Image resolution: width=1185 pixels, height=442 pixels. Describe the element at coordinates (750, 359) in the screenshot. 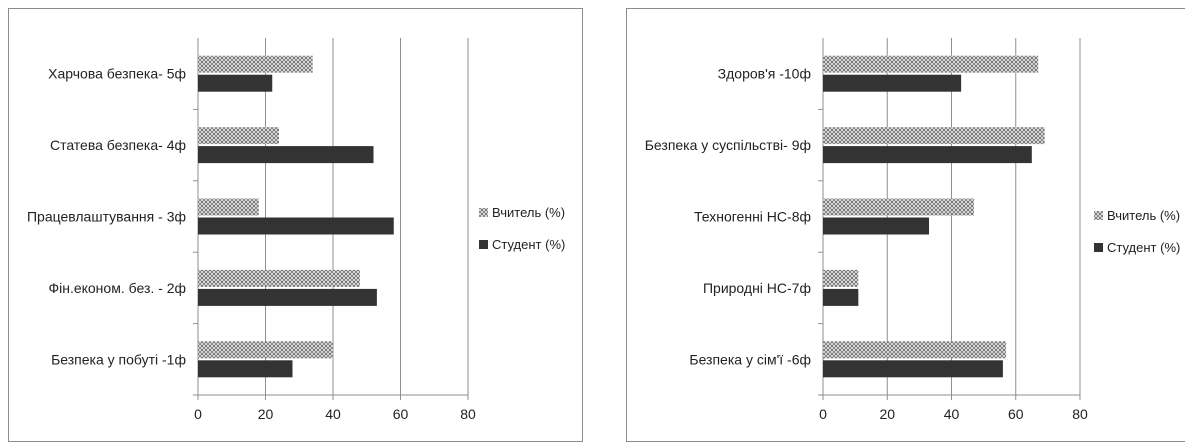

I see `y-category-label: Безпека у сім'ї -6ф` at that location.